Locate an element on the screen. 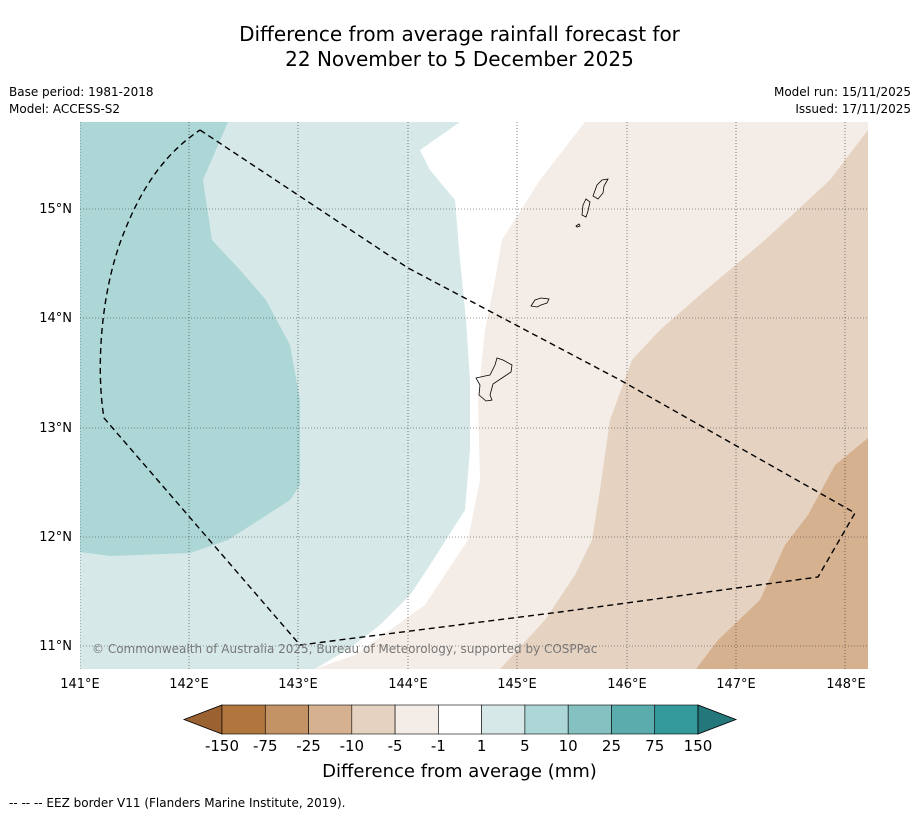 This screenshot has width=919, height=816. island-rota is located at coordinates (540, 302).